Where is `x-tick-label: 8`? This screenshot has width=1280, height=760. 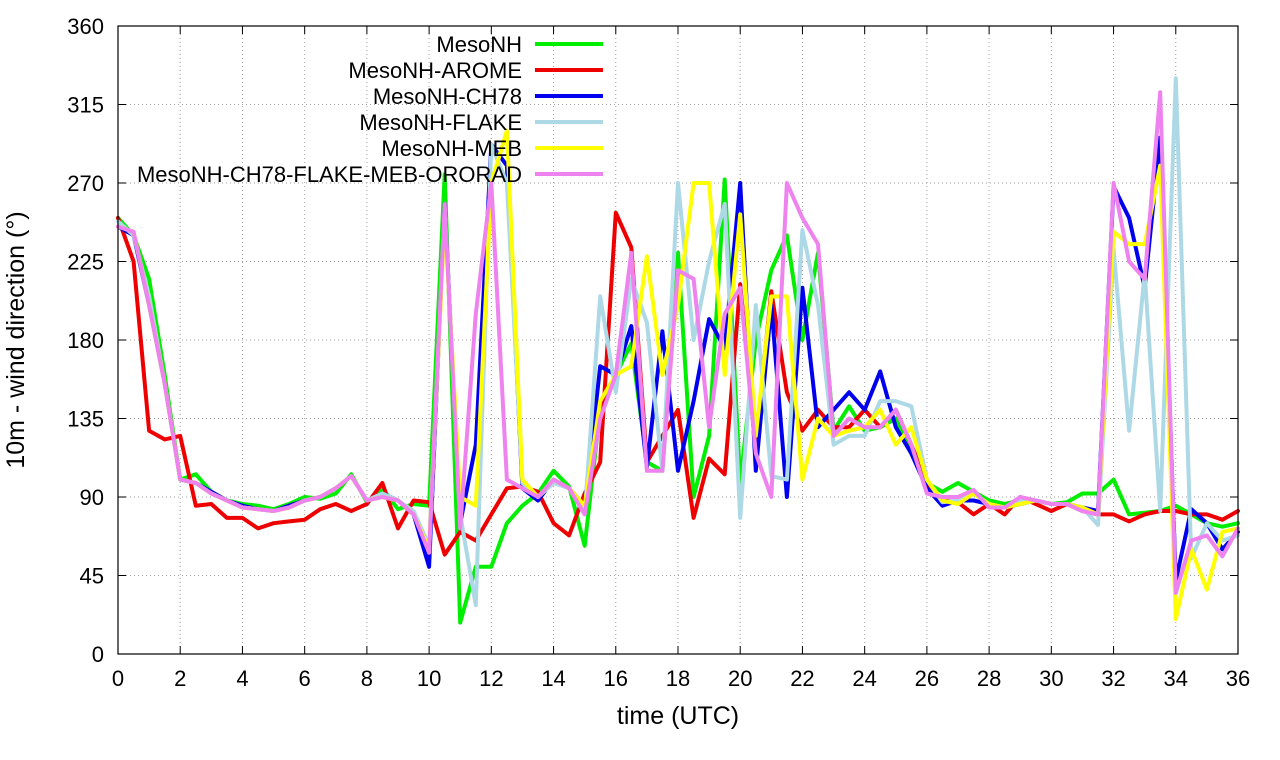
x-tick-label: 8 is located at coordinates (367, 678).